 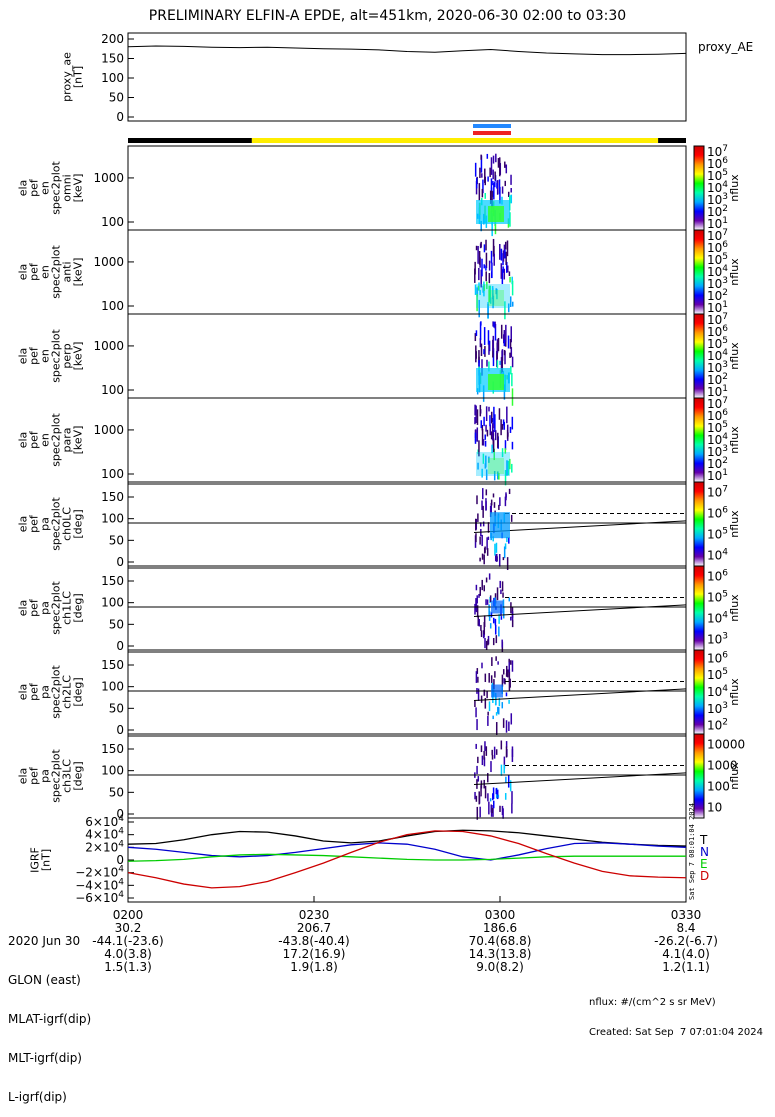 I want to click on pa-ch2-ylabel-line: spec2plot, so click(x=56, y=692).